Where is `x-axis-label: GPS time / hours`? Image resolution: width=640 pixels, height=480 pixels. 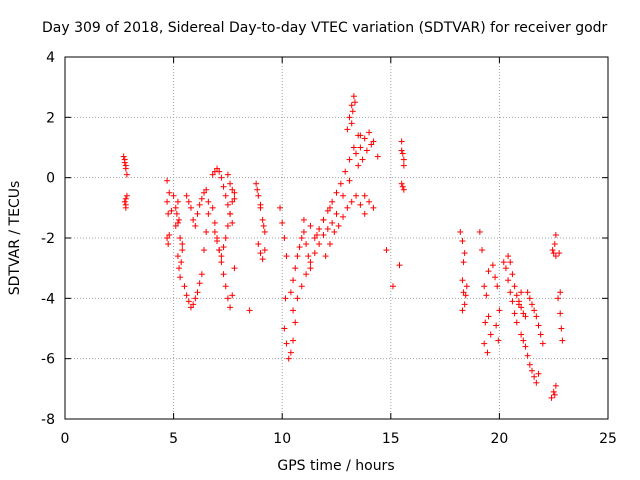 x-axis-label: GPS time / hours is located at coordinates (335, 466).